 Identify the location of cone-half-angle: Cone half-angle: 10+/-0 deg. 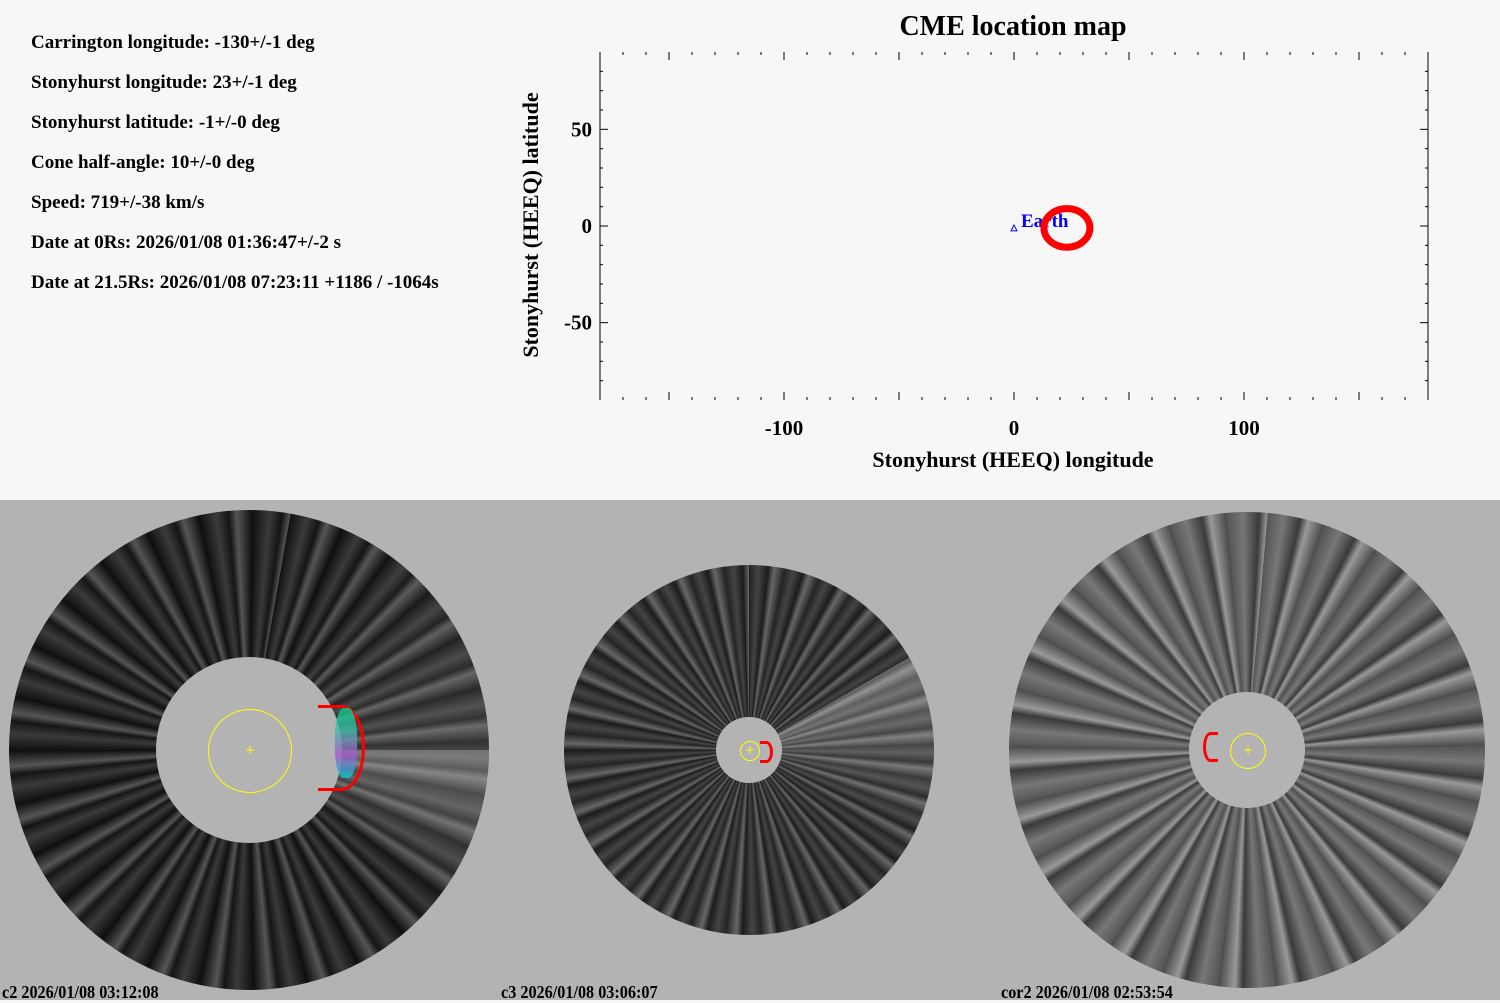
(143, 162).